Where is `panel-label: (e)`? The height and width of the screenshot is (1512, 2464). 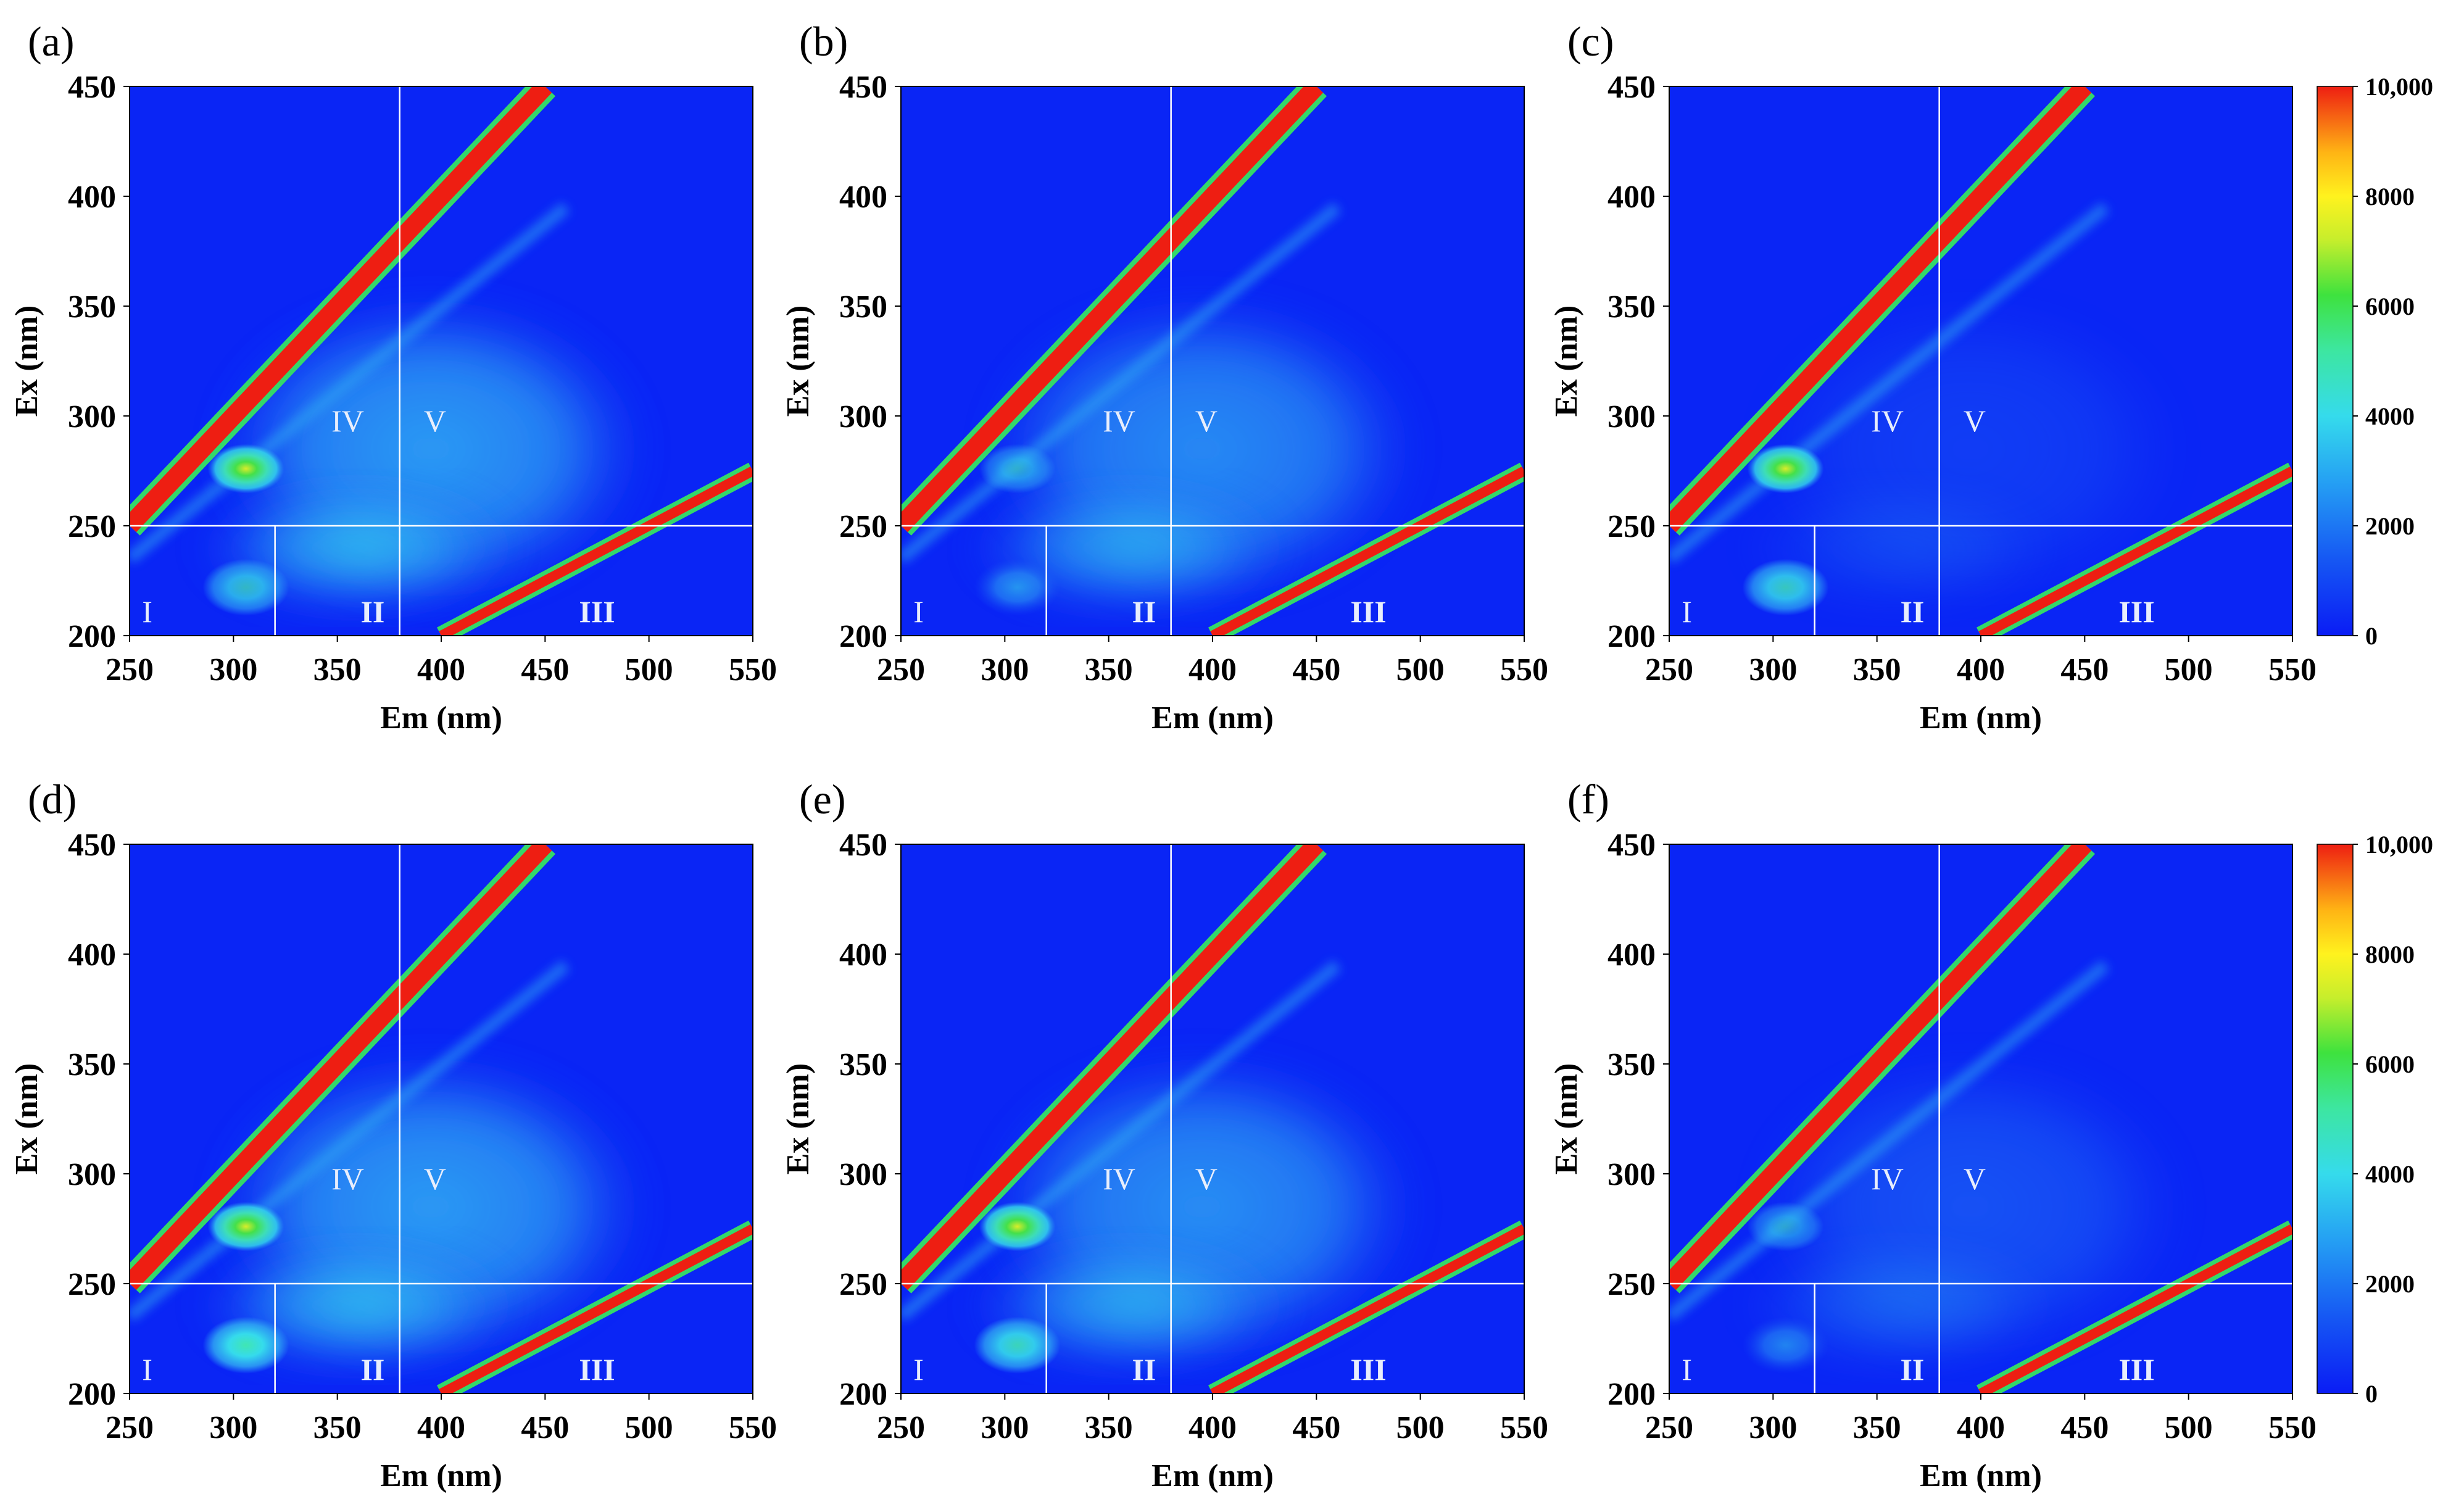 panel-label: (e) is located at coordinates (822, 799).